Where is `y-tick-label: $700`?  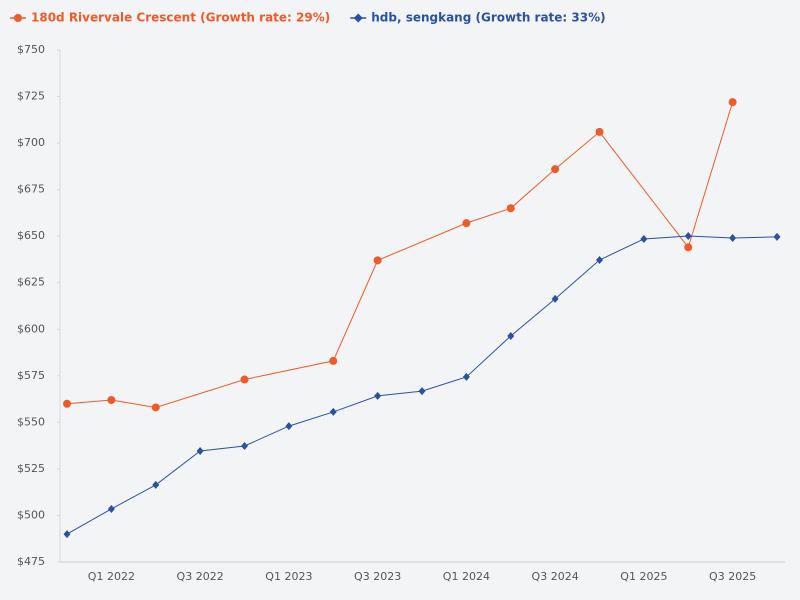 y-tick-label: $700 is located at coordinates (31, 142).